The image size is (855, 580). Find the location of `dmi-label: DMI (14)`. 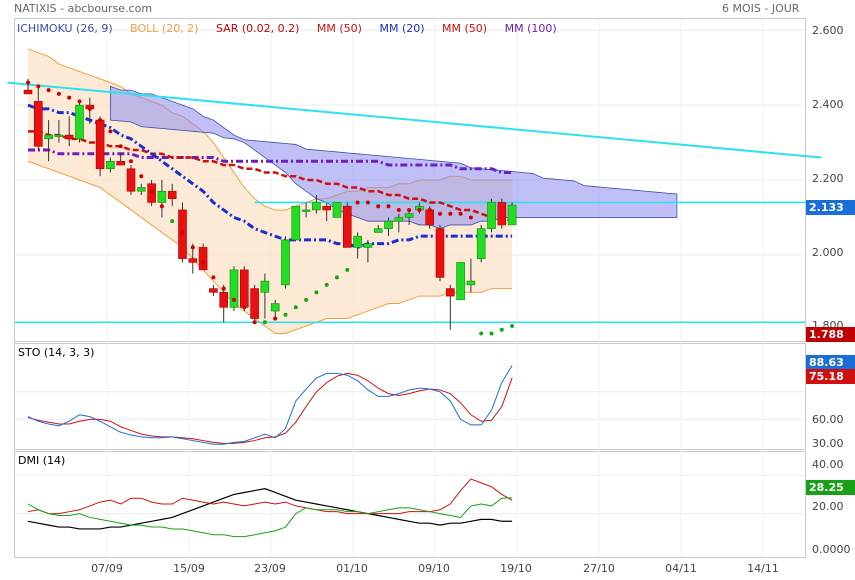

dmi-label: DMI (14) is located at coordinates (42, 460).